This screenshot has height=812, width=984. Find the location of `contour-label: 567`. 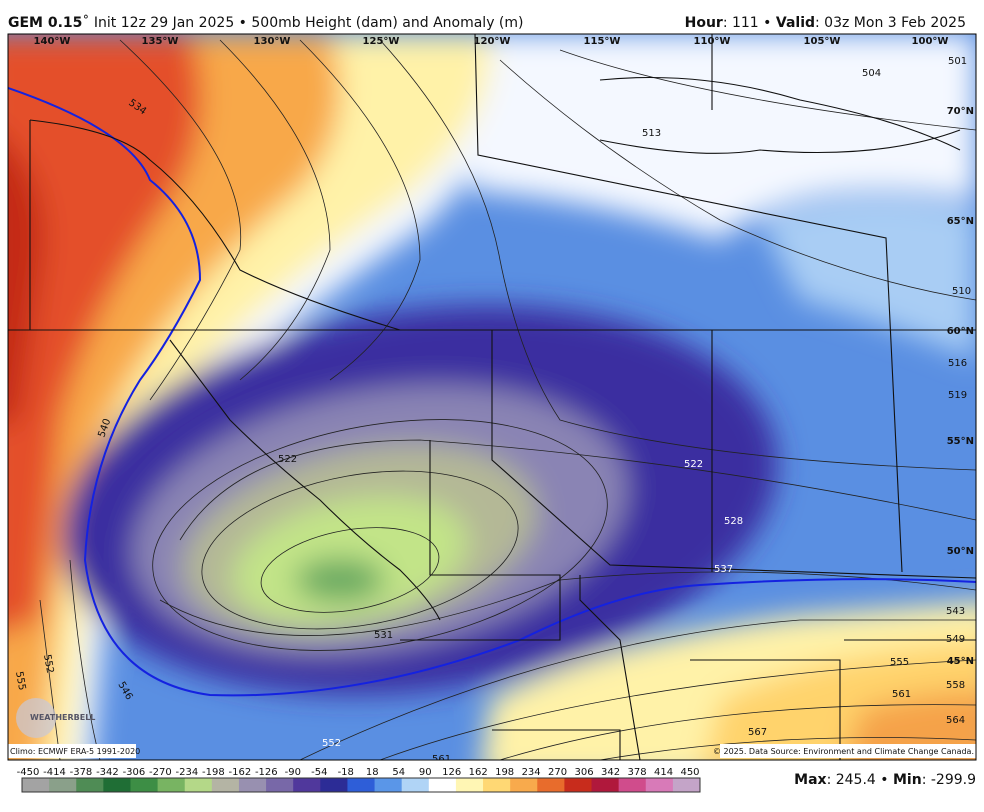

contour-label: 567 is located at coordinates (757, 732).